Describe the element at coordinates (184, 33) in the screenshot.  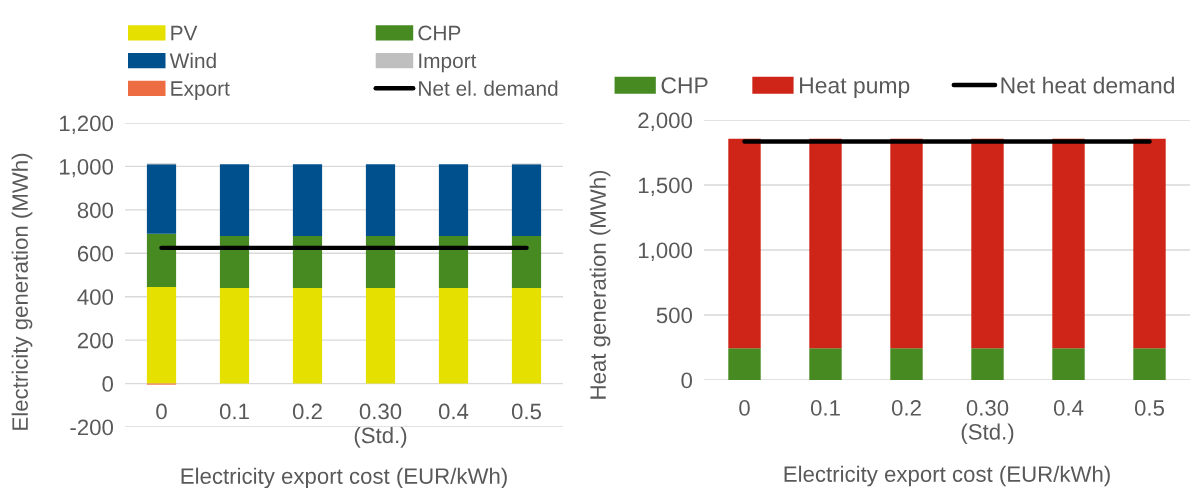
I see `legend-label: PV` at that location.